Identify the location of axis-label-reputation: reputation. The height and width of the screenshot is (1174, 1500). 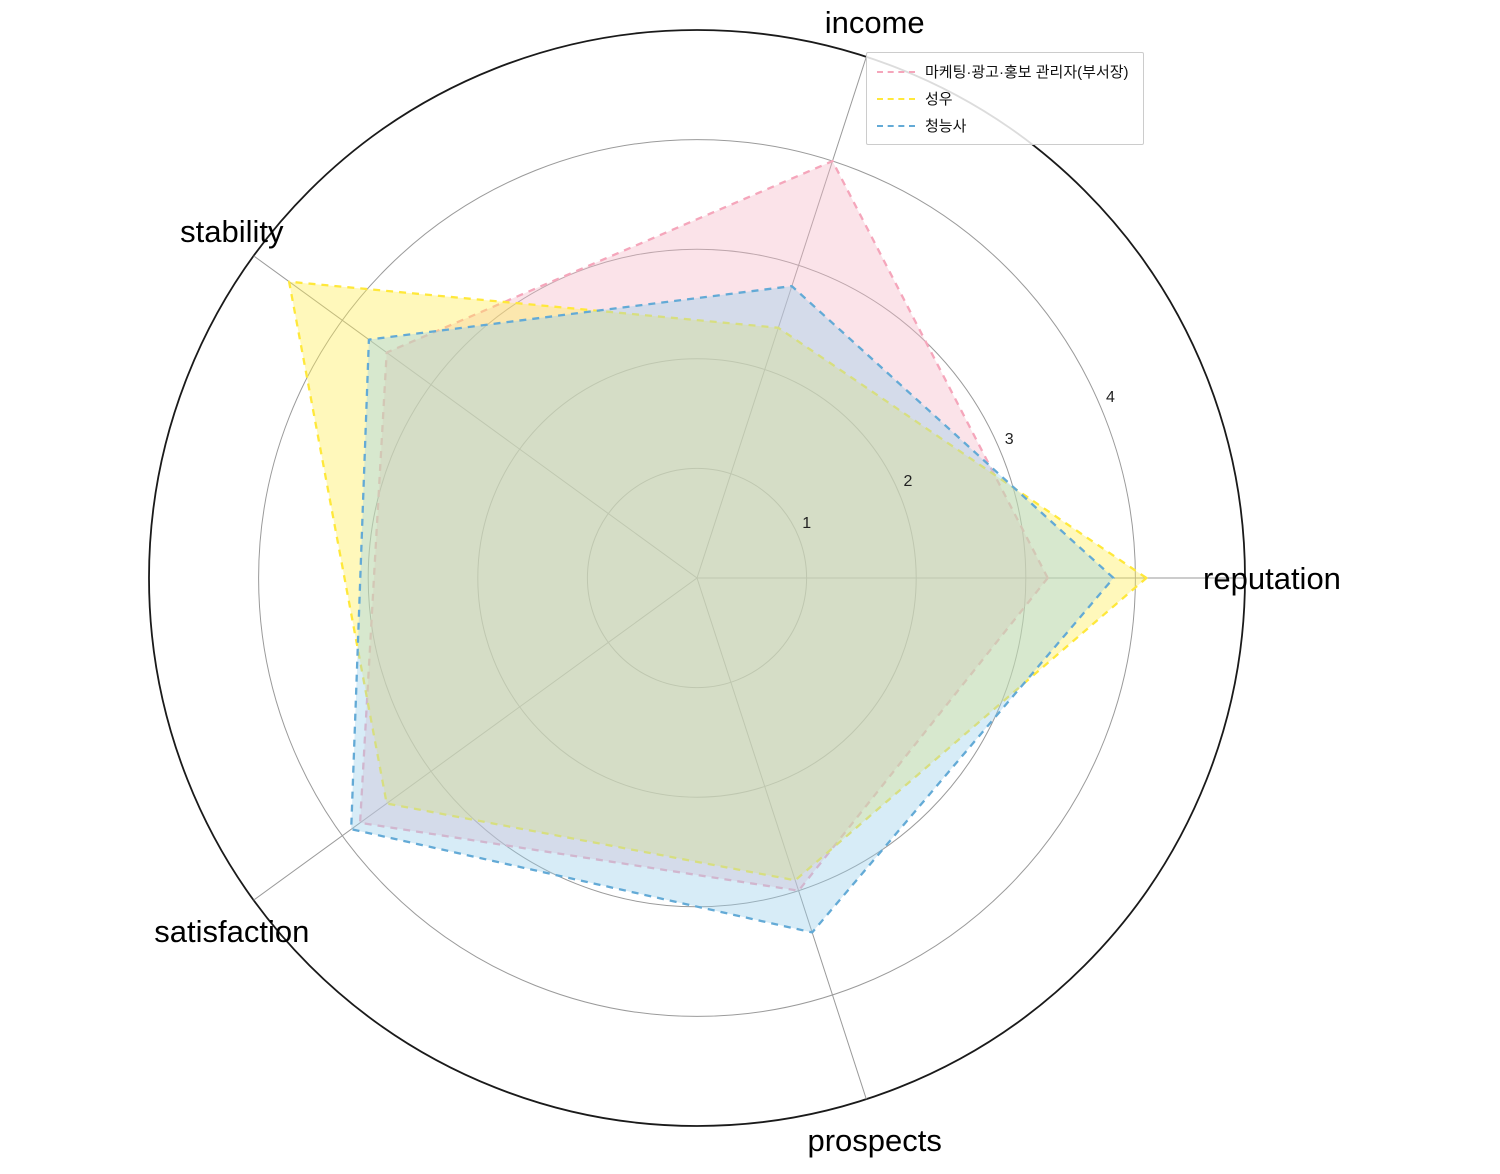
(1272, 578).